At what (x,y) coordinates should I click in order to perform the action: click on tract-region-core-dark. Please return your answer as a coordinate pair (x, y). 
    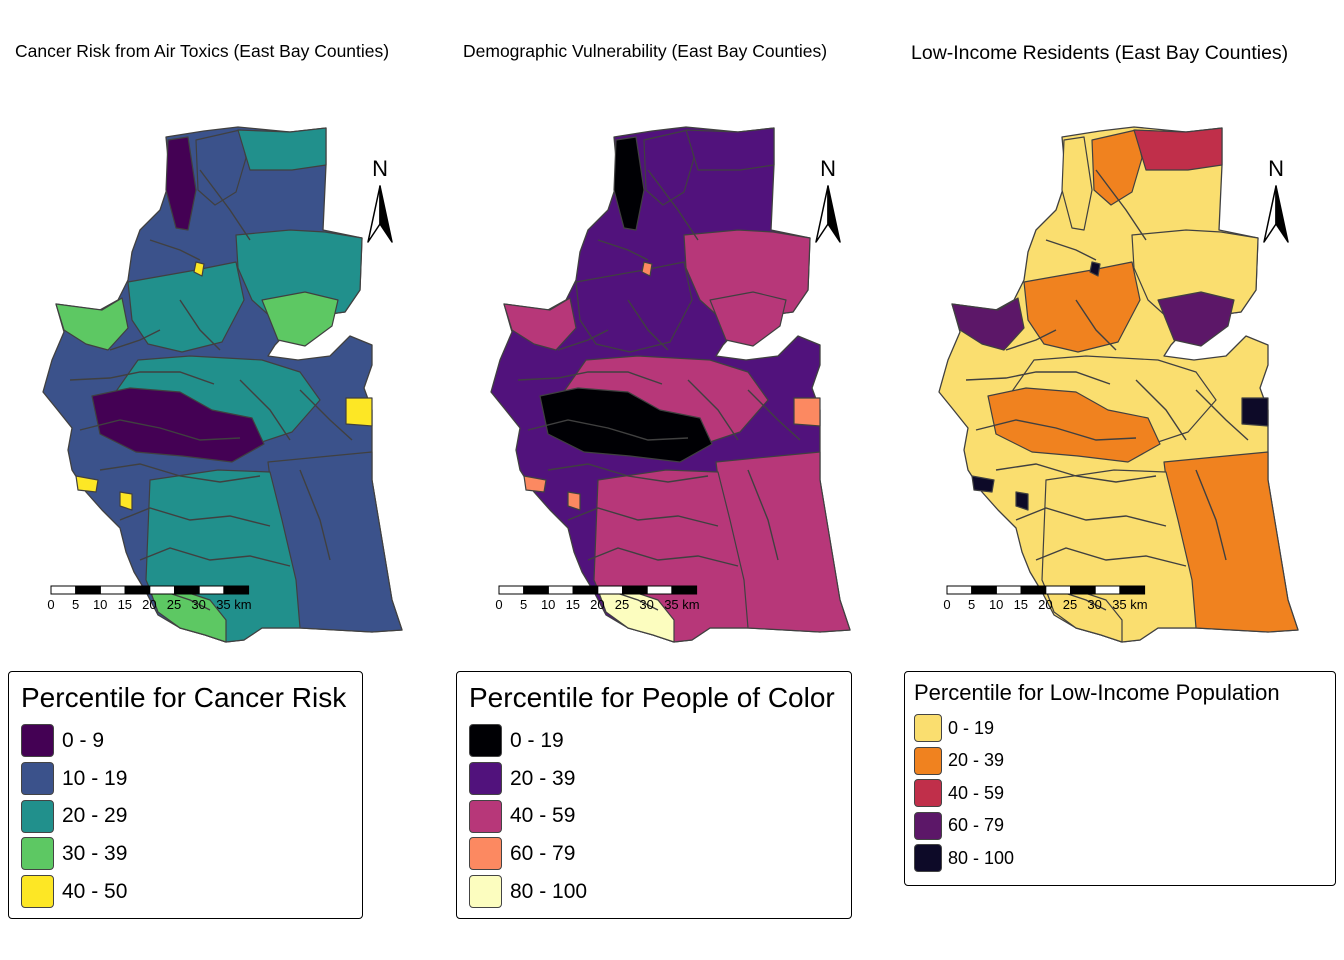
    Looking at the image, I should click on (626, 425).